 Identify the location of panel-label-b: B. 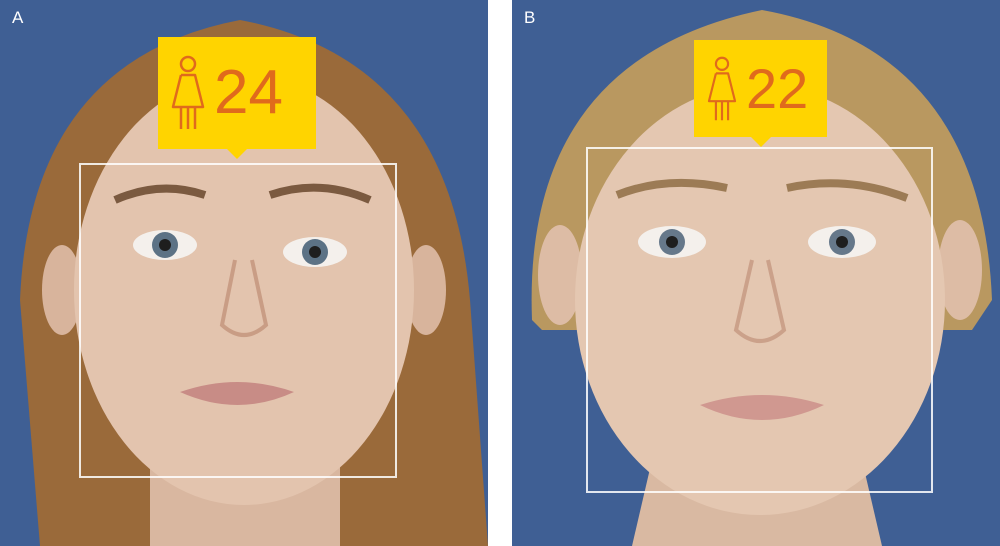
(530, 17).